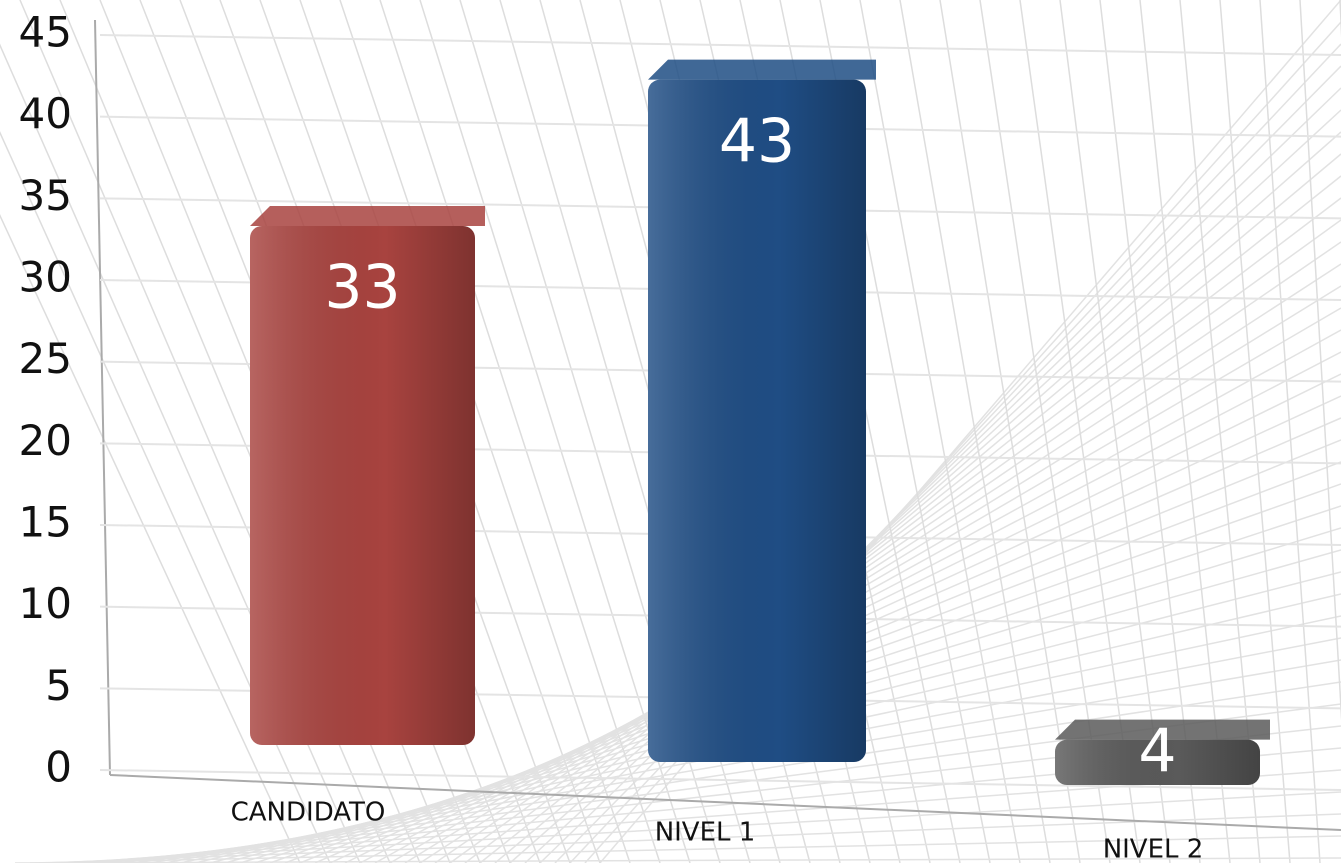 Image resolution: width=1341 pixels, height=863 pixels. What do you see at coordinates (362, 288) in the screenshot?
I see `value-label: 33` at bounding box center [362, 288].